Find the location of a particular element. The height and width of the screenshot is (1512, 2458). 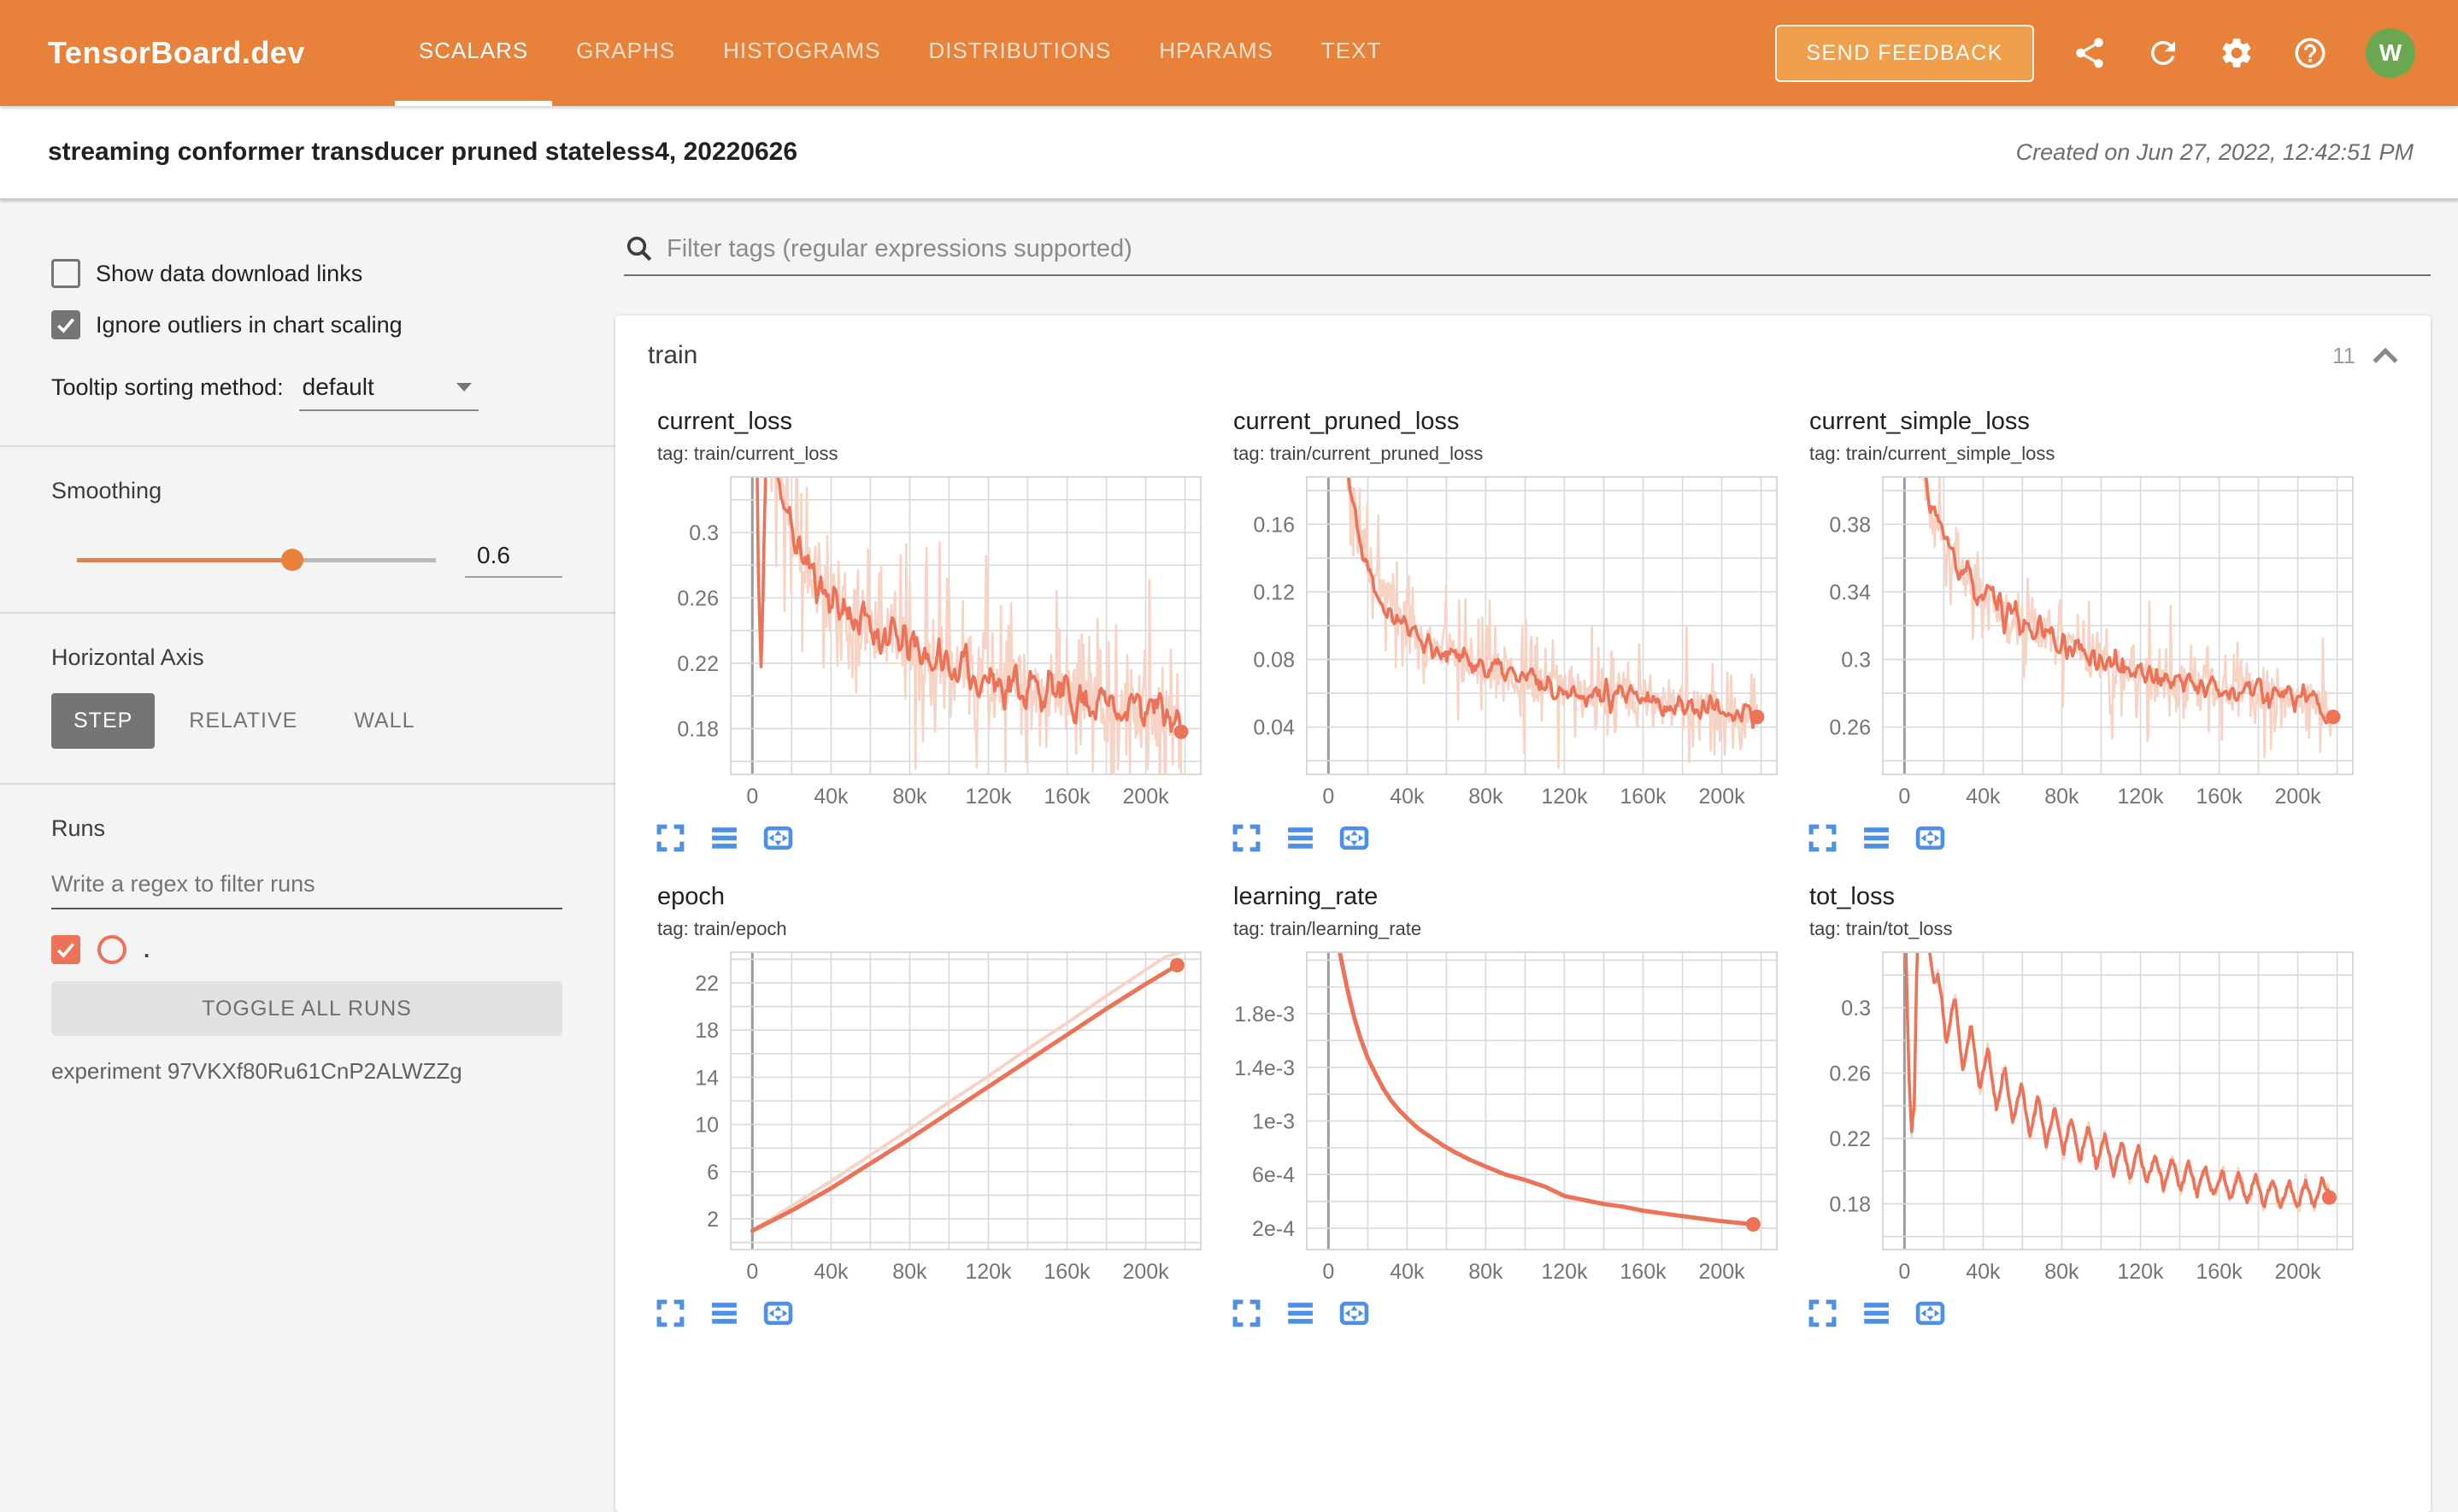

axis-option-step: STEP is located at coordinates (103, 721).